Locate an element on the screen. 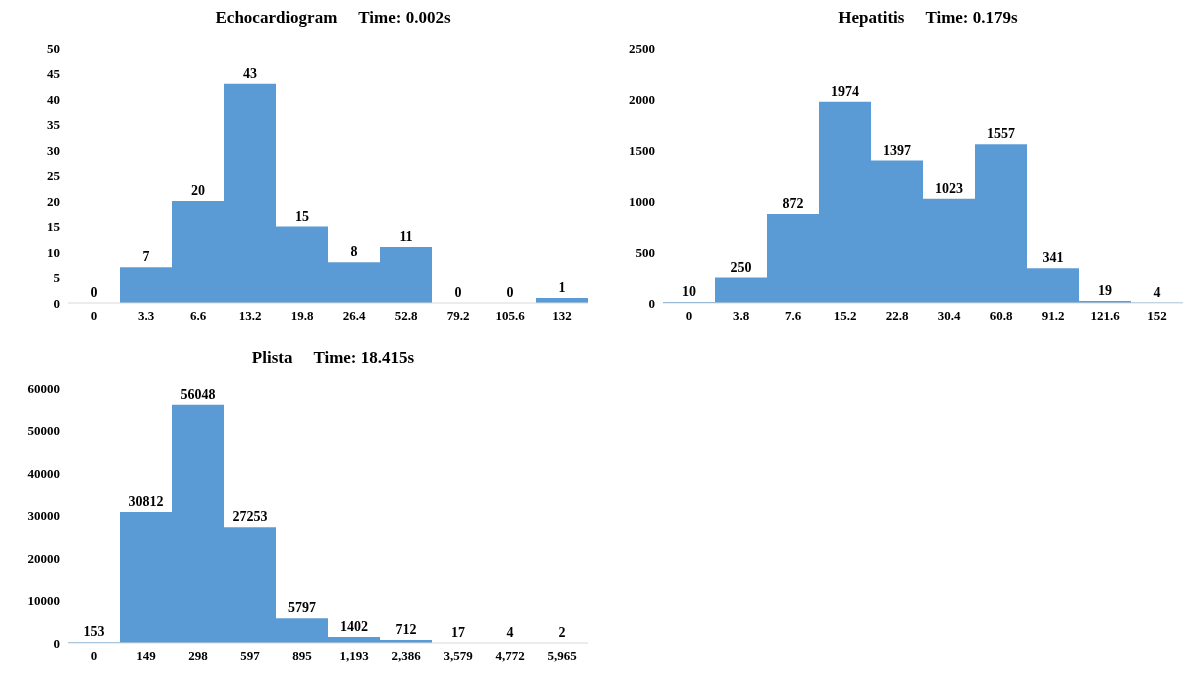 This screenshot has height=681, width=1195. y-tick-label: 50 is located at coordinates (53, 48).